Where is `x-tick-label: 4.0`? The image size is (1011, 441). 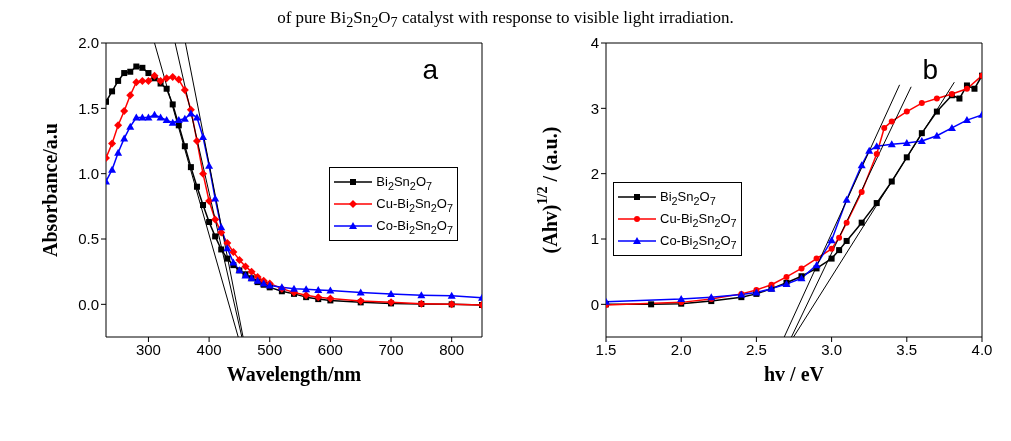
x-tick-label: 4.0 is located at coordinates (982, 350).